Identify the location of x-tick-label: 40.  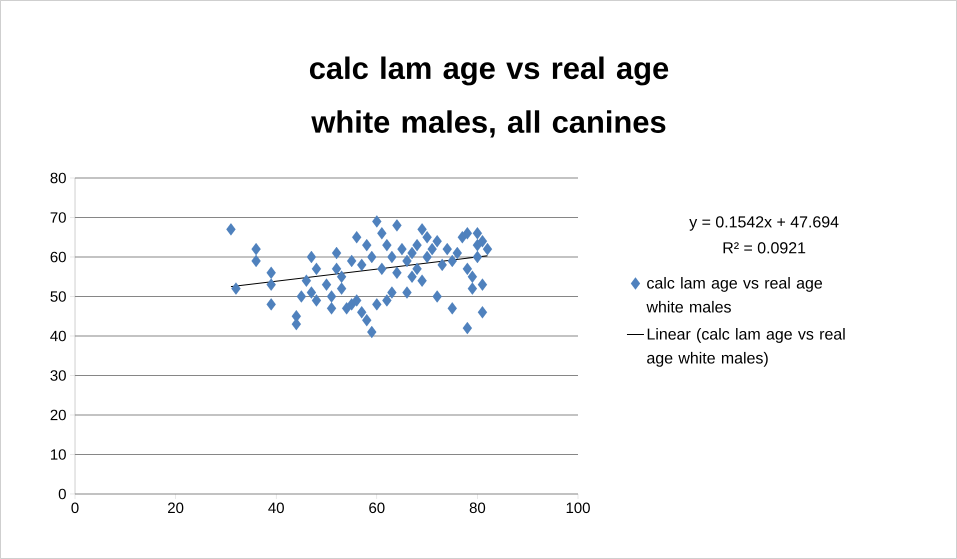
(276, 508).